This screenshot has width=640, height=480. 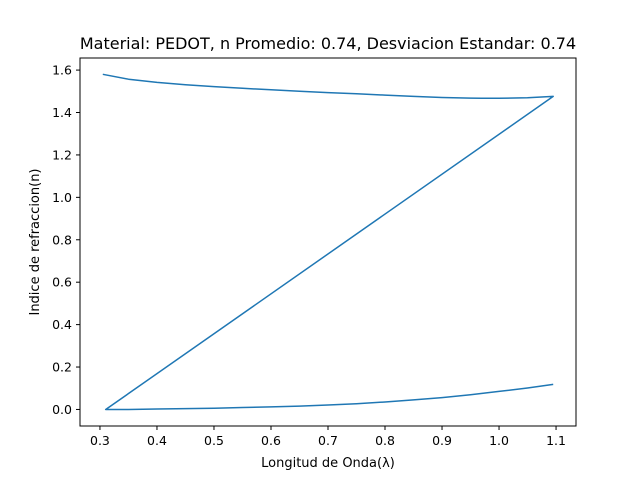 I want to click on y-tick-label: 1.2, so click(x=62, y=154).